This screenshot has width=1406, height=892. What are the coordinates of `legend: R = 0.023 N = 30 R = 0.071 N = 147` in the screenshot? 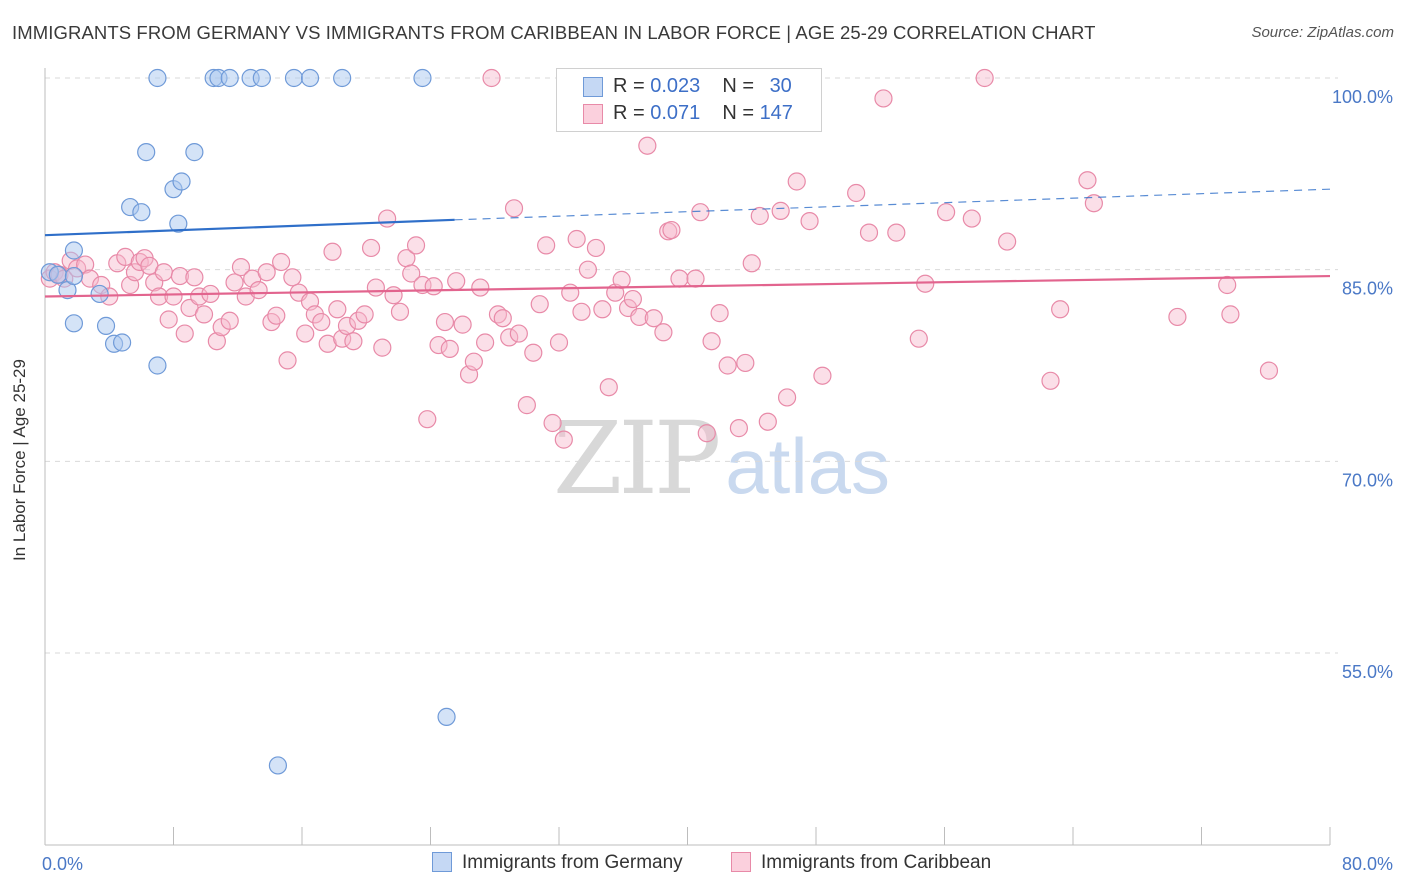 It's located at (689, 100).